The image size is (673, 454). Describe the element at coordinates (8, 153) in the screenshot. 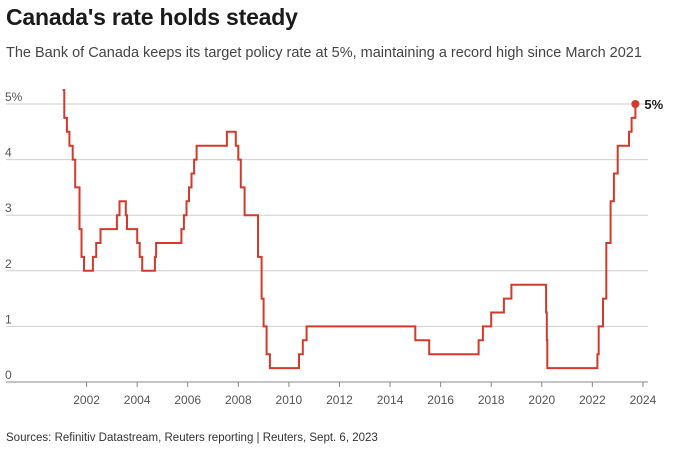

I see `y-tick-label: 4` at that location.